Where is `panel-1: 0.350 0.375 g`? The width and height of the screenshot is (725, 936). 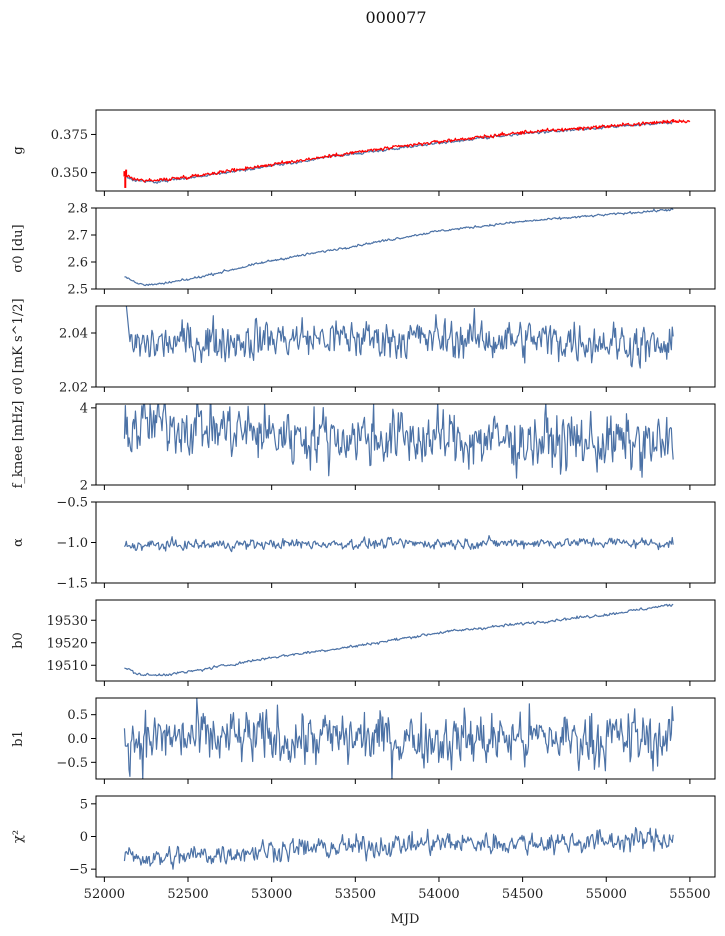
panel-1: 0.350 0.375 g is located at coordinates (363, 152).